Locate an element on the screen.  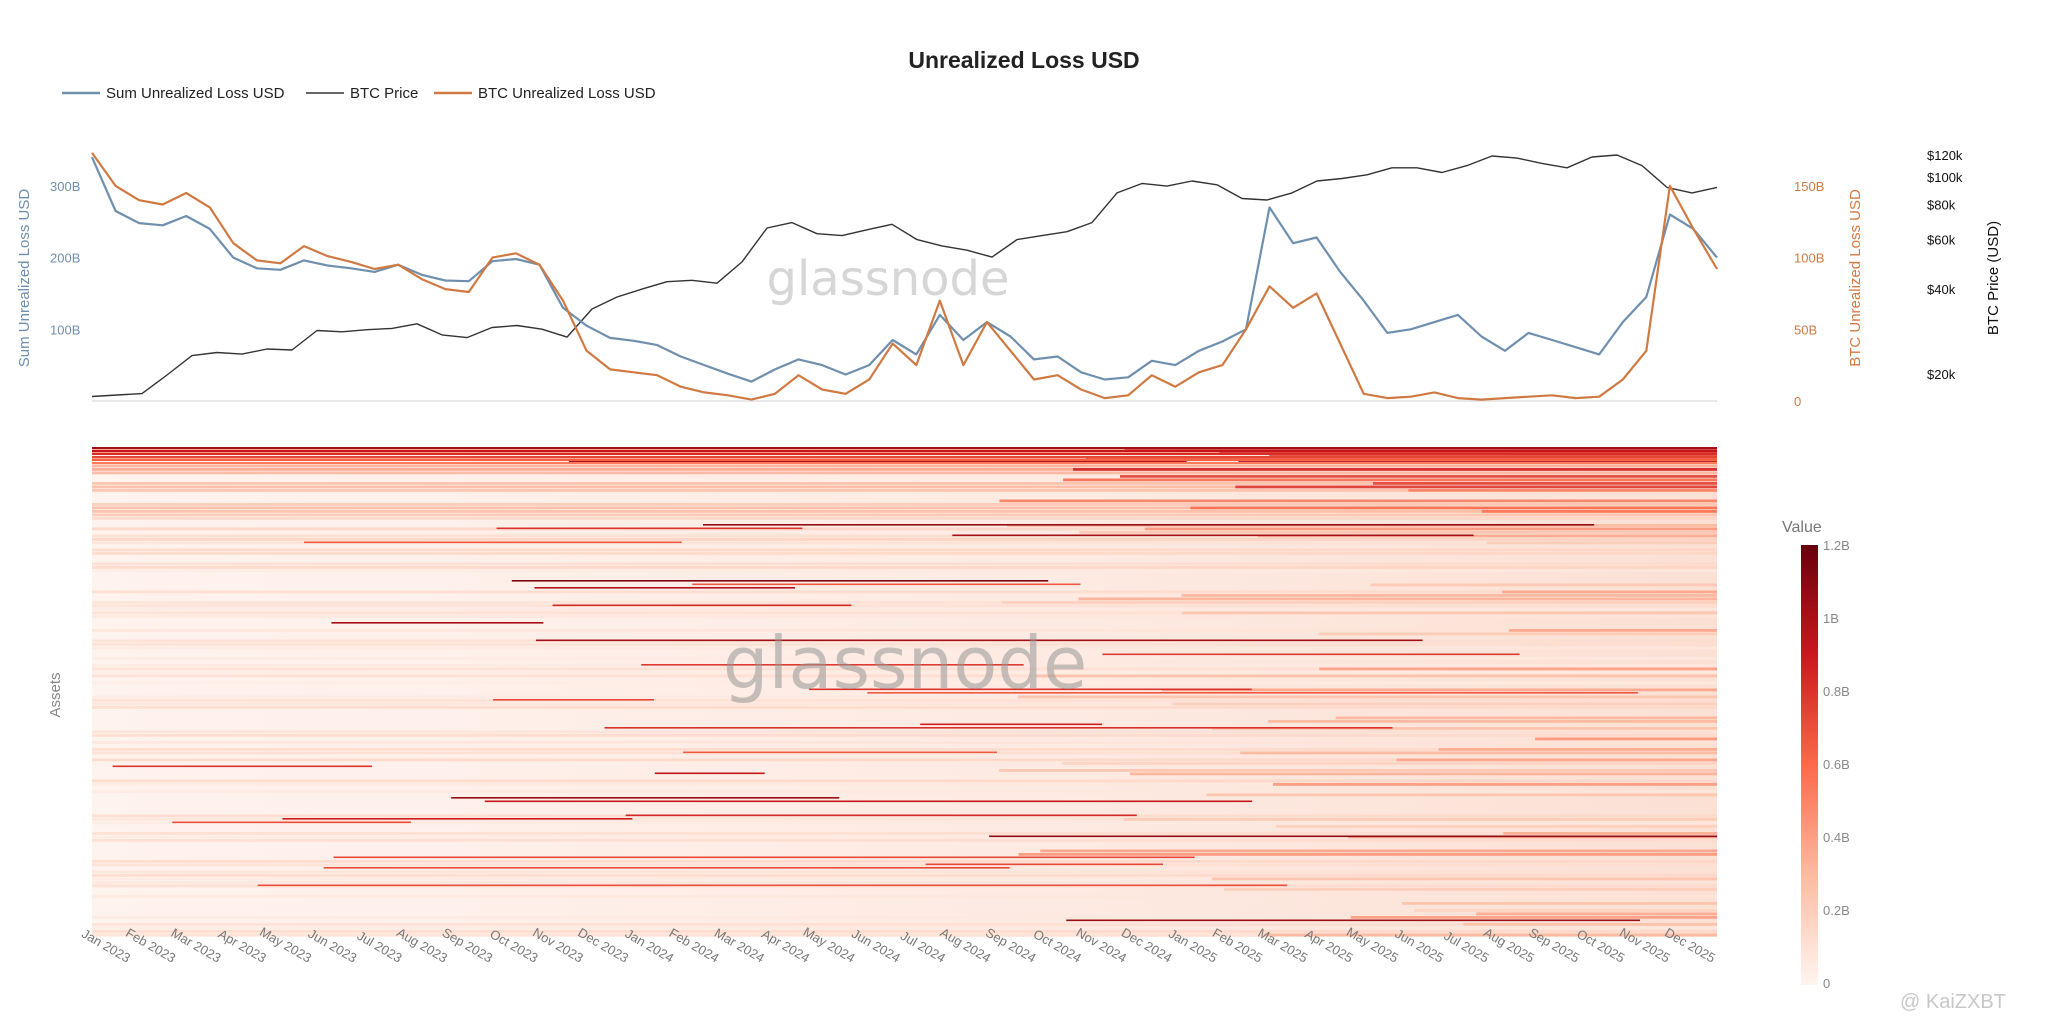
right-tick-label-btc-price: $60k is located at coordinates (1941, 240).